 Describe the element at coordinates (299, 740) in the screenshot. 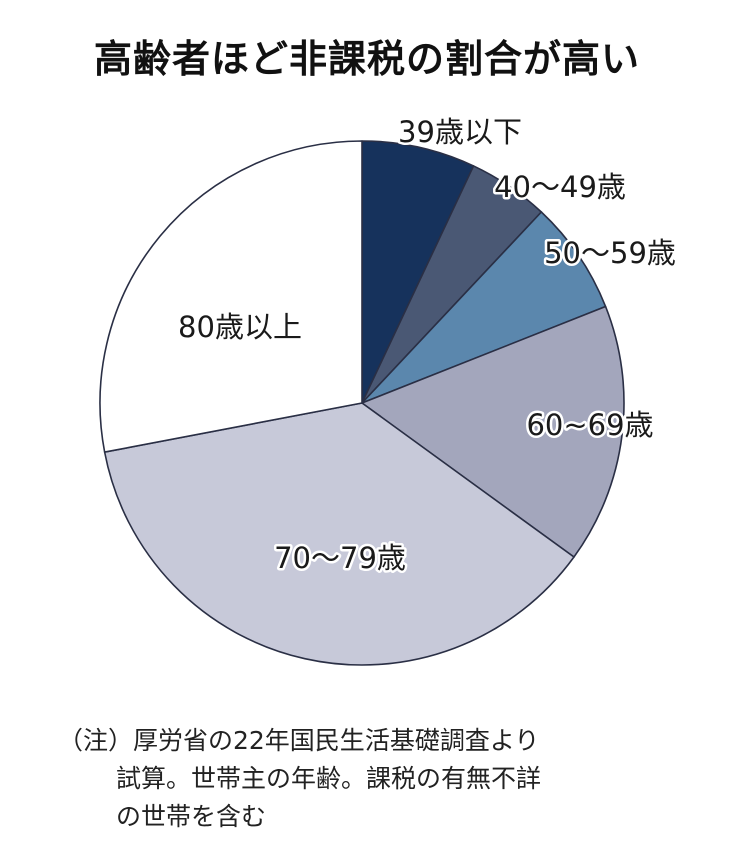

I see `footnote-line-1: （注）厚労省の22年国民生活基礎調査より` at that location.